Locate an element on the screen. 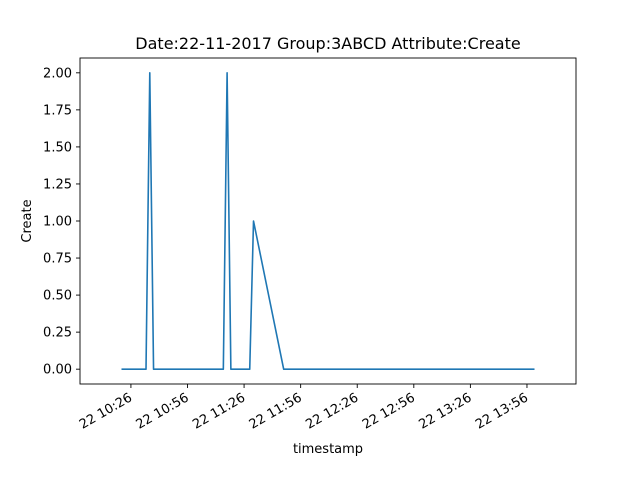 This screenshot has width=640, height=480. y-axis: 0.00 0.25 0.50 0.75 1.00 1.25 1.50 1.75 2.00 is located at coordinates (61, 222).